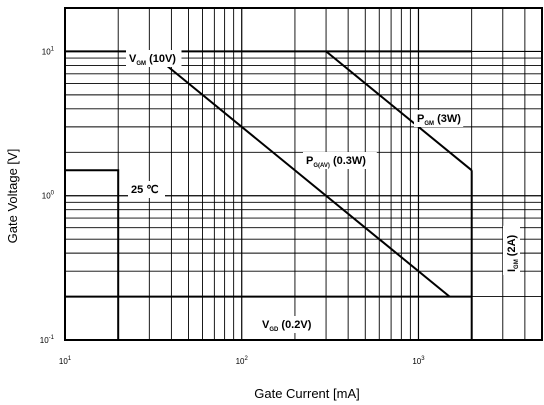 The image size is (544, 405). I want to click on annotation-text: 25 ℃, so click(145, 190).